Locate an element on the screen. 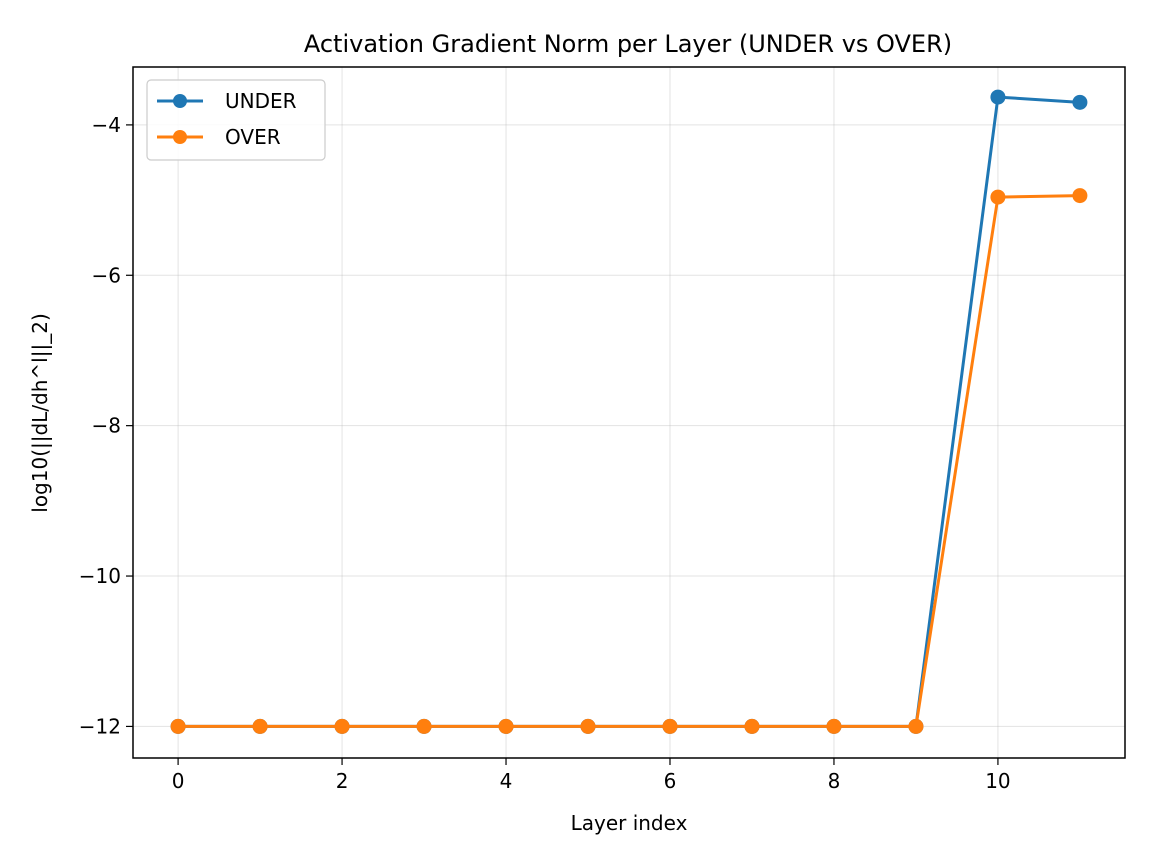 This screenshot has width=1152, height=864. y-axis-ticks: −12 −10 −8 −6 −4 is located at coordinates (106, 425).